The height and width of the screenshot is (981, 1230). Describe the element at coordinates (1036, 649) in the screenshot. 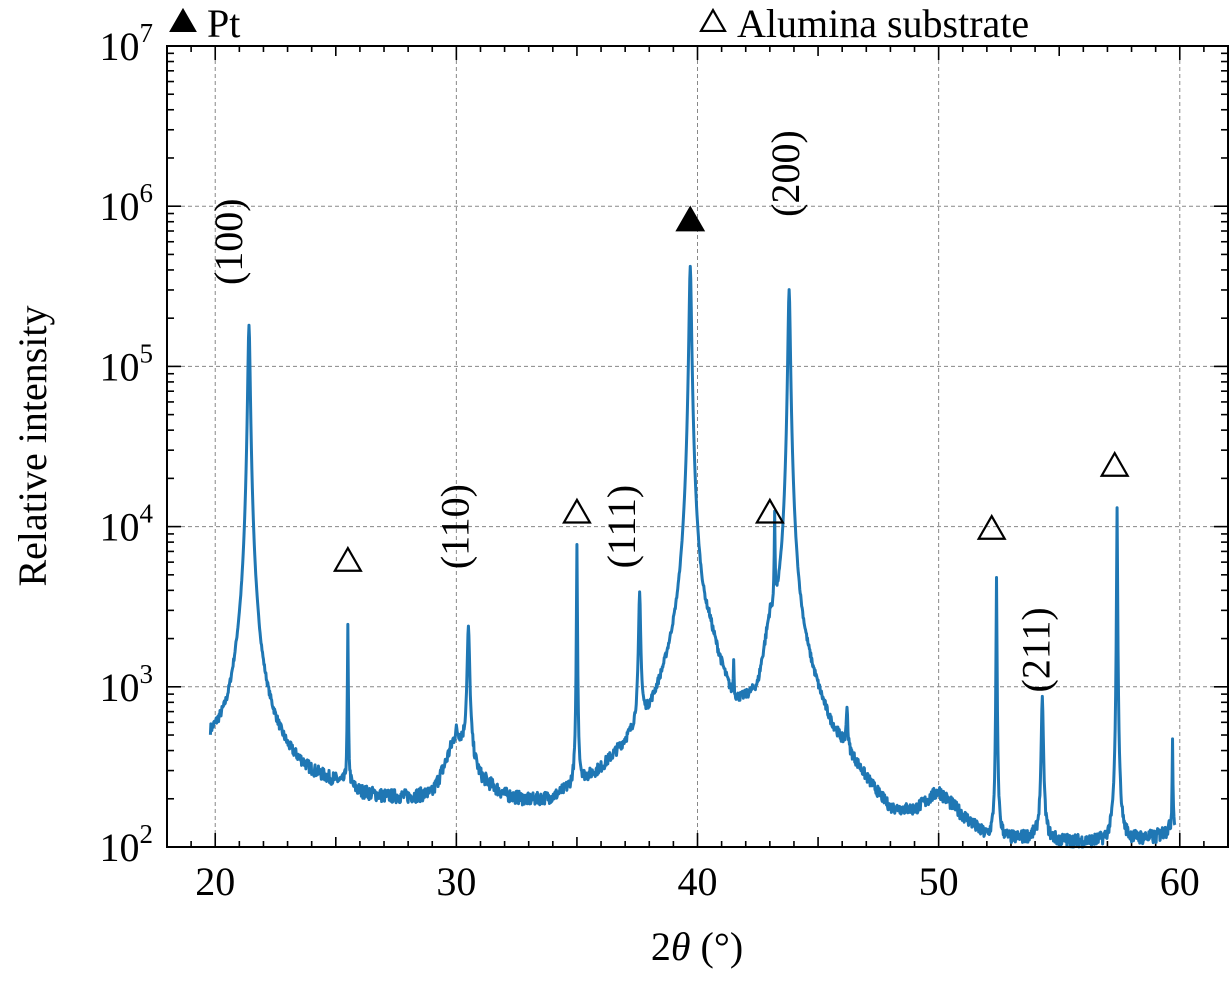

I see `peak-label: (211)` at that location.